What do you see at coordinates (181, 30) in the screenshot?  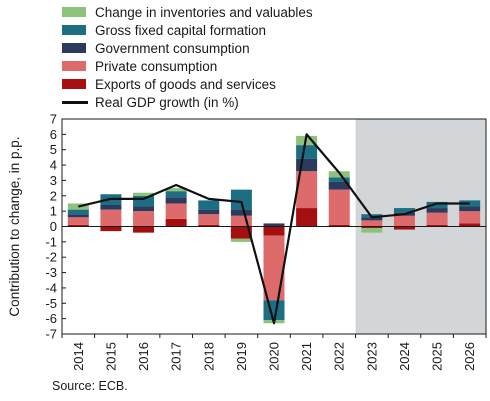 I see `legend-label-gfcf: Gross fixed capital formation` at bounding box center [181, 30].